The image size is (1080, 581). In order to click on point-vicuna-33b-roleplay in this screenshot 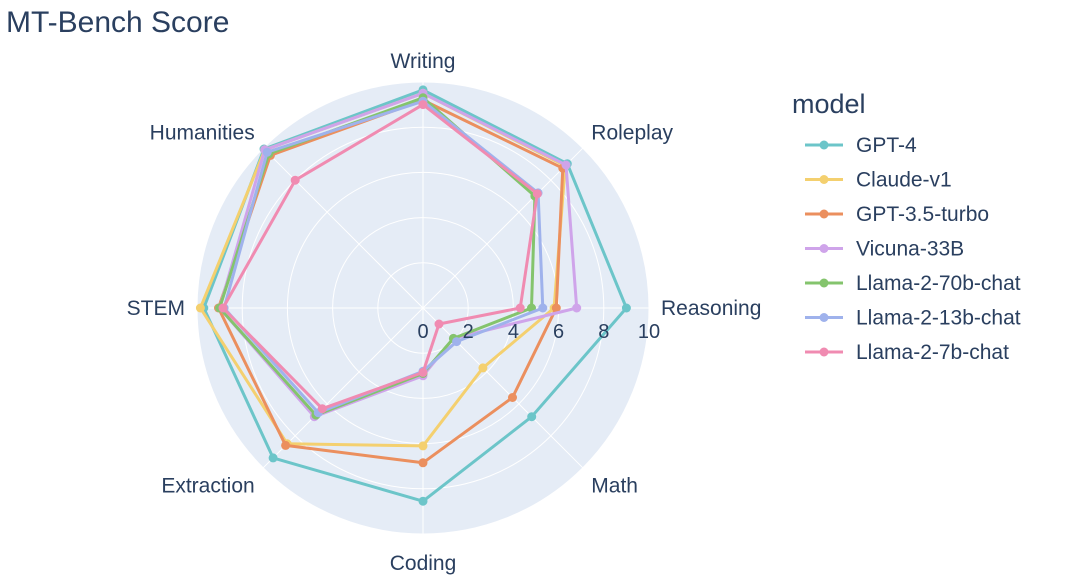, I will do `click(566, 165)`.